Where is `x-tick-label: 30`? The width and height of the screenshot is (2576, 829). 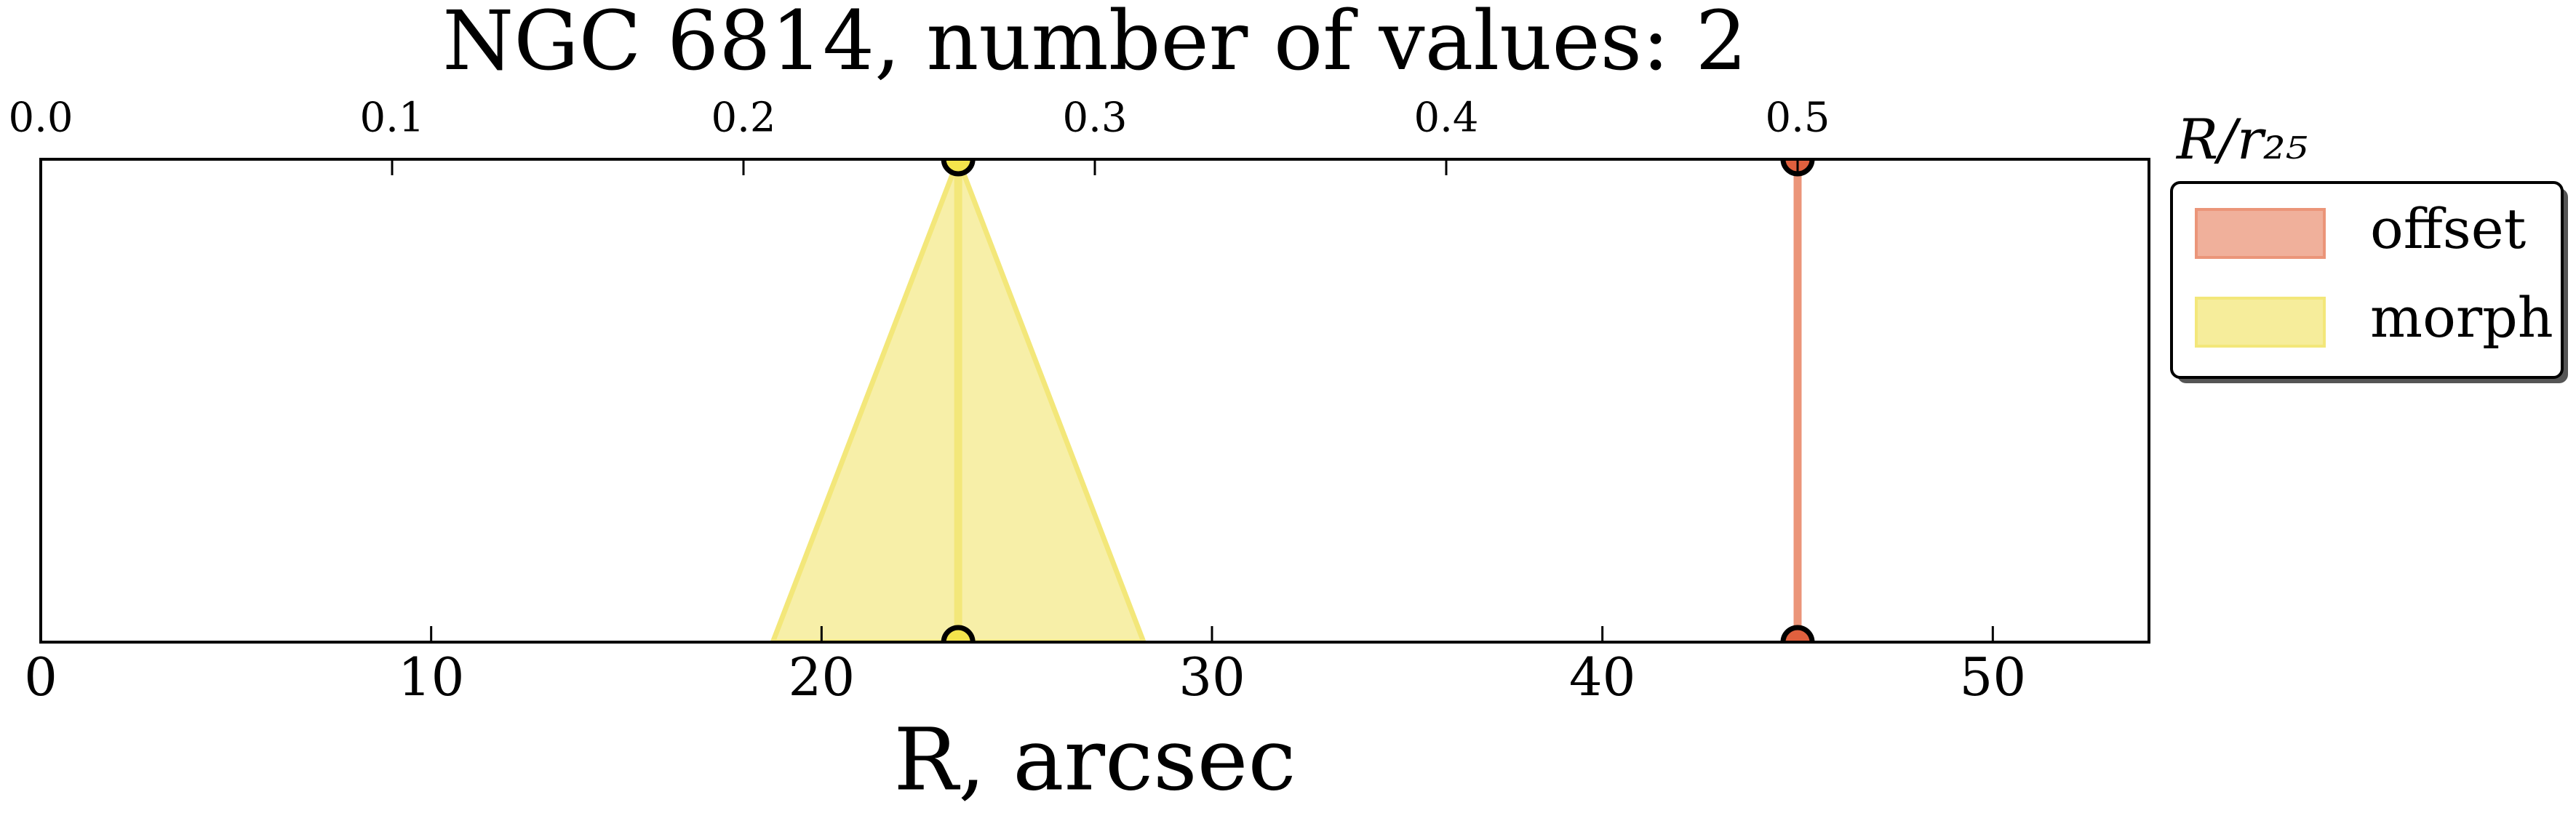
x-tick-label: 30 is located at coordinates (1212, 677).